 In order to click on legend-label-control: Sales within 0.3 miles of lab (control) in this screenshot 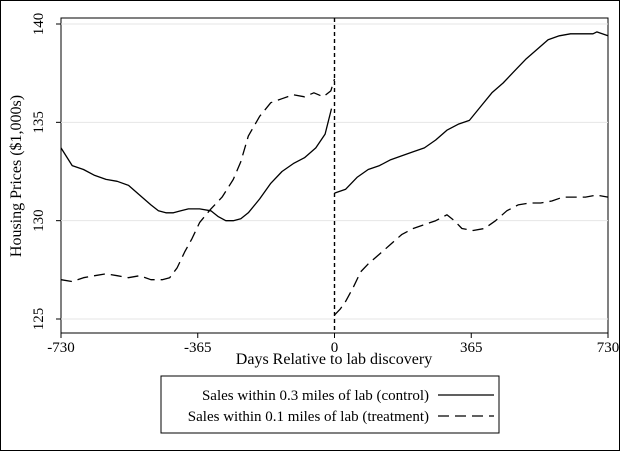, I will do `click(315, 396)`.